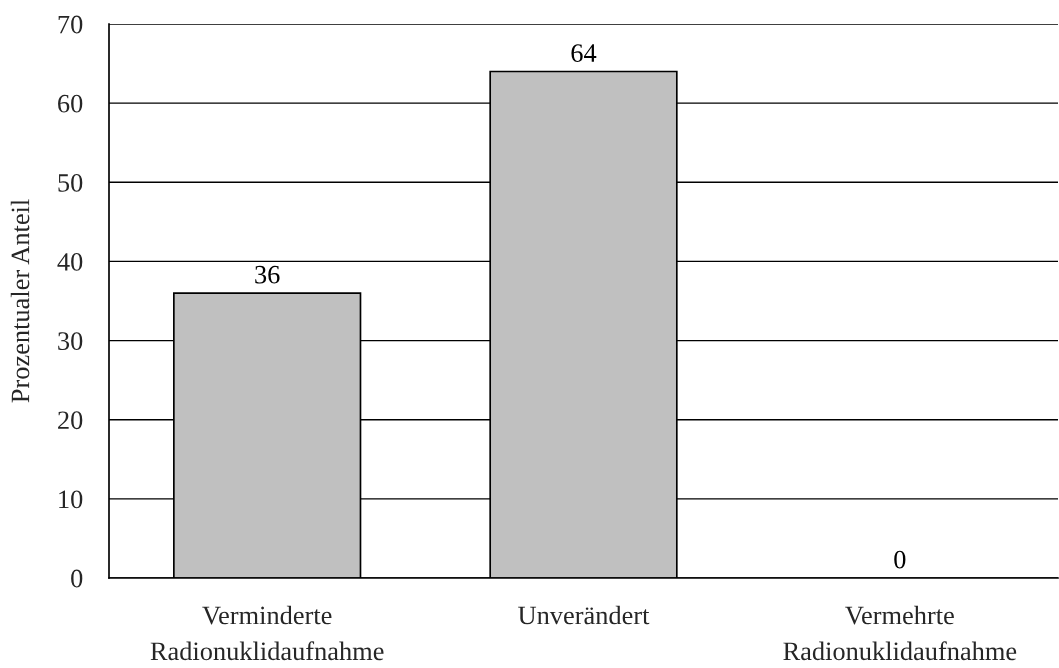 Image resolution: width=1059 pixels, height=668 pixels. Describe the element at coordinates (70, 262) in the screenshot. I see `y-tick-label: 40` at that location.